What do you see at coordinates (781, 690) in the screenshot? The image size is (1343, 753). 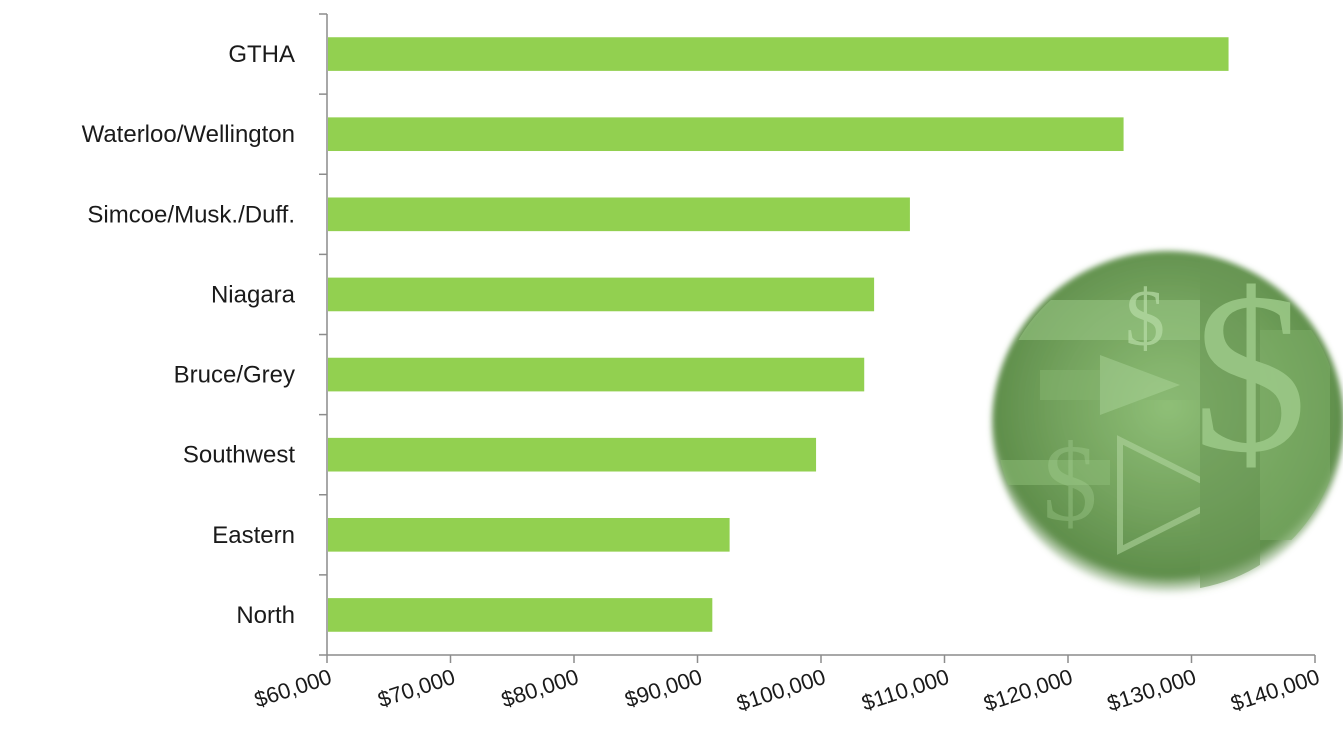 I see `x-tick-label: $100,000` at bounding box center [781, 690].